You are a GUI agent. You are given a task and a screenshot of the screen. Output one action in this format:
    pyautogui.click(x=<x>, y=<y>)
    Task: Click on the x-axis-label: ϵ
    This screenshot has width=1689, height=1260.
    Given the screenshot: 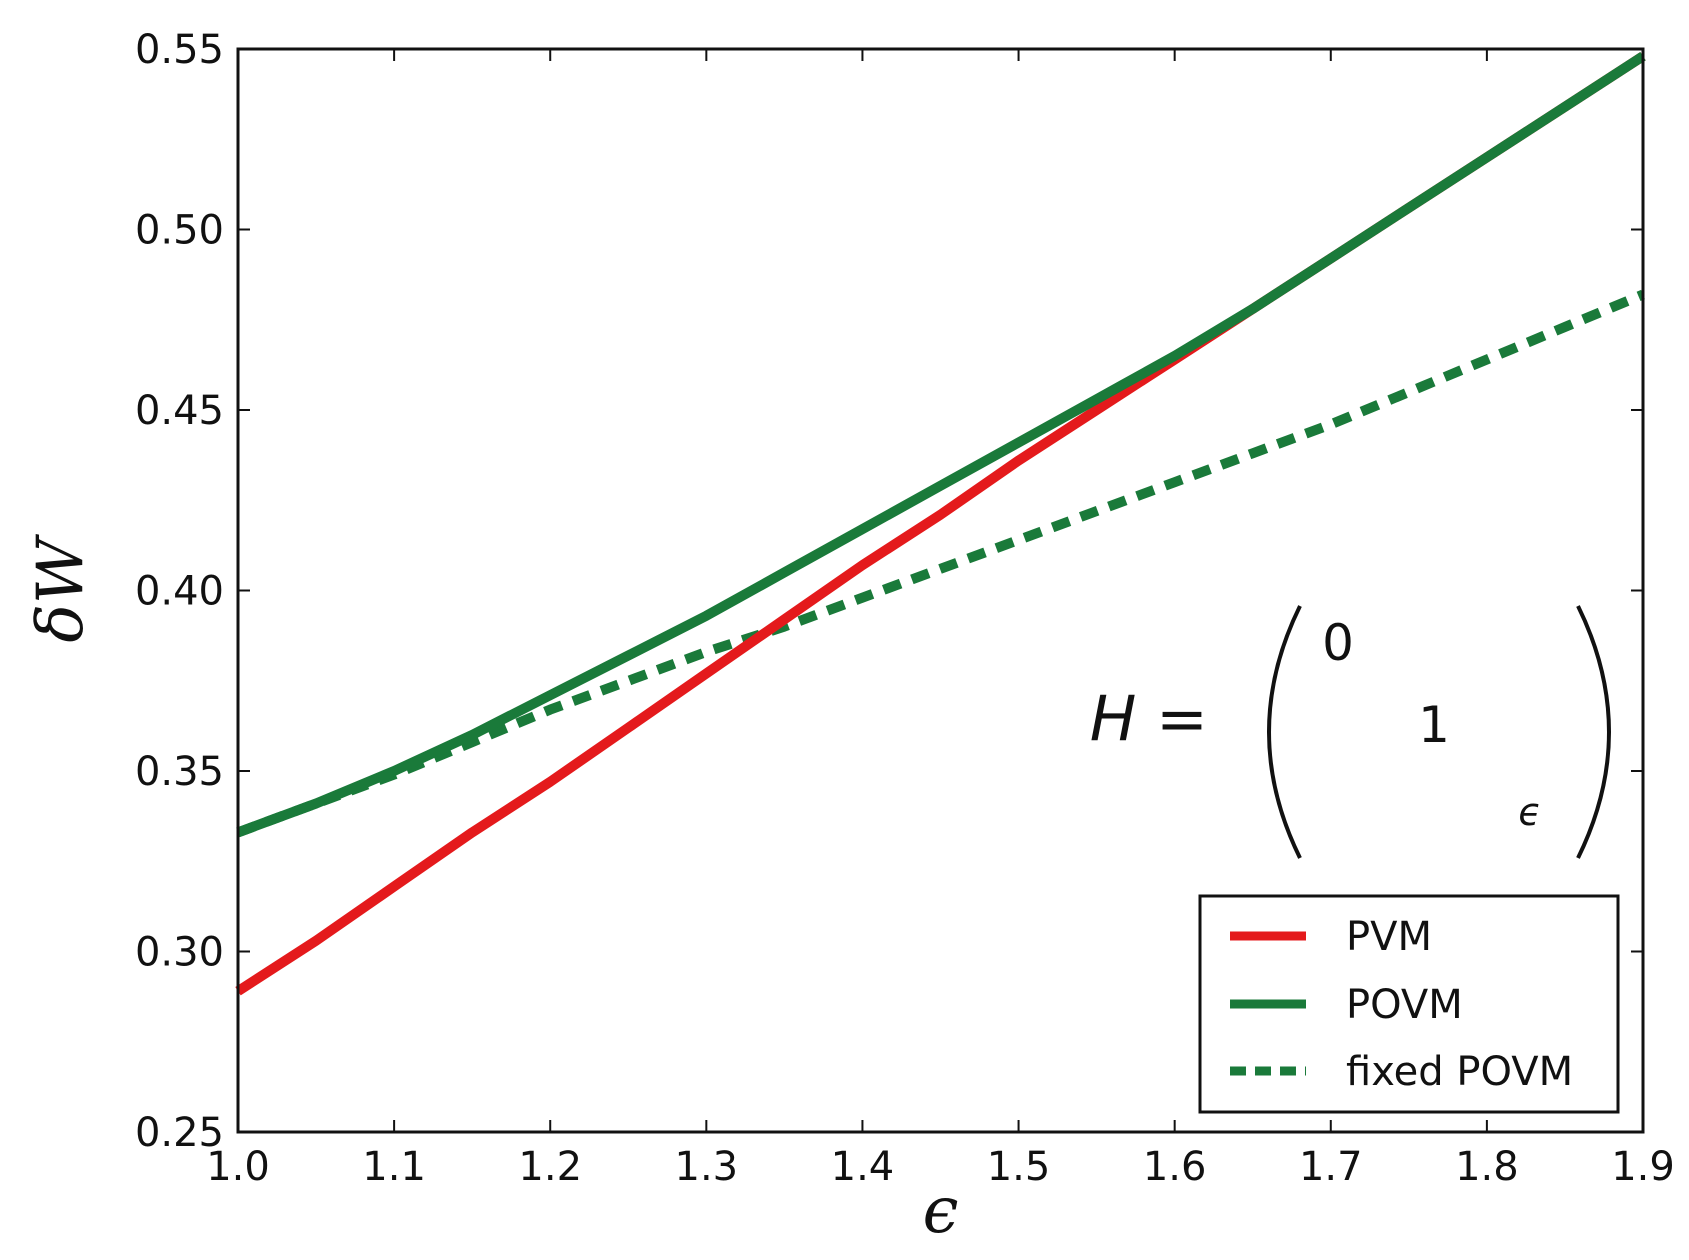 What is the action you would take?
    pyautogui.click(x=941, y=1211)
    